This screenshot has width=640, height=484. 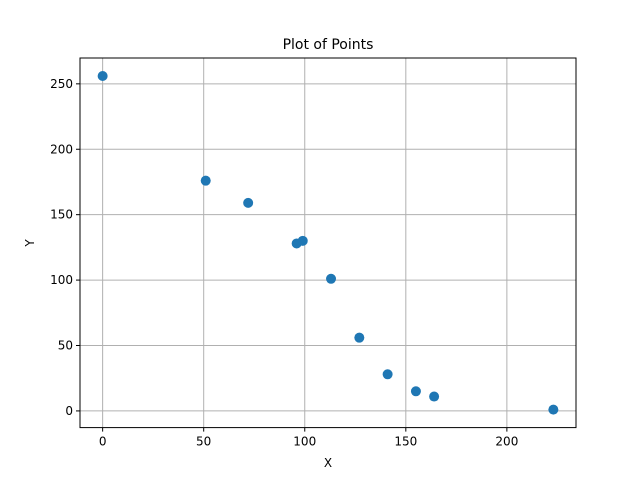 I want to click on y-axis-label: Y, so click(x=30, y=243).